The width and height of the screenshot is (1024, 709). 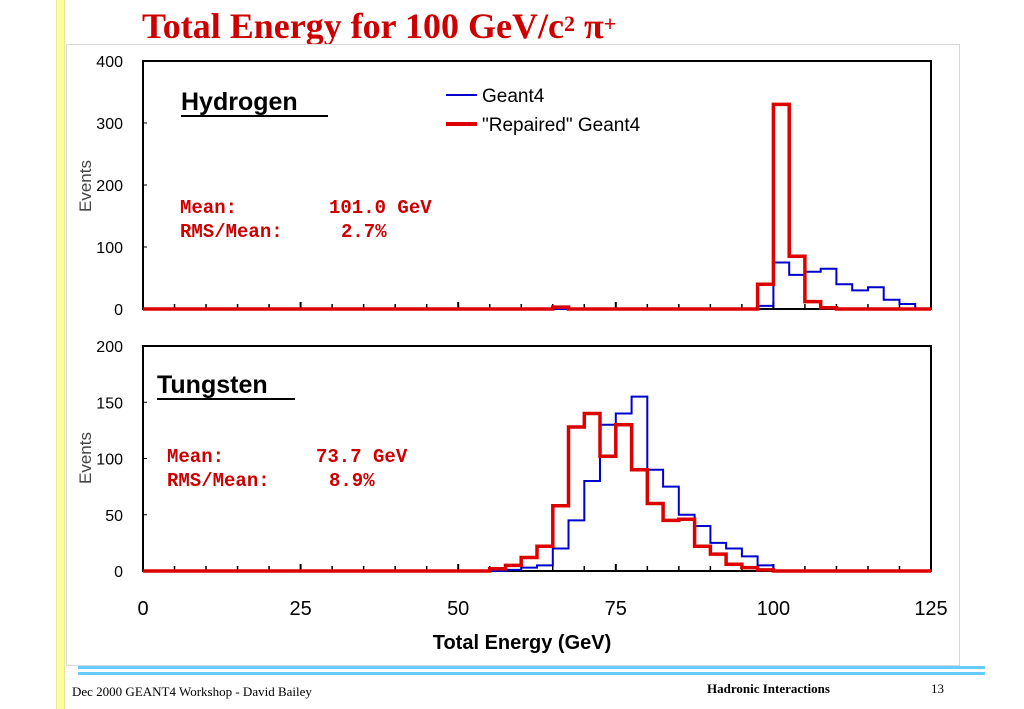 What do you see at coordinates (195, 457) in the screenshot?
I see `tungsten-mean-label: Mean:` at bounding box center [195, 457].